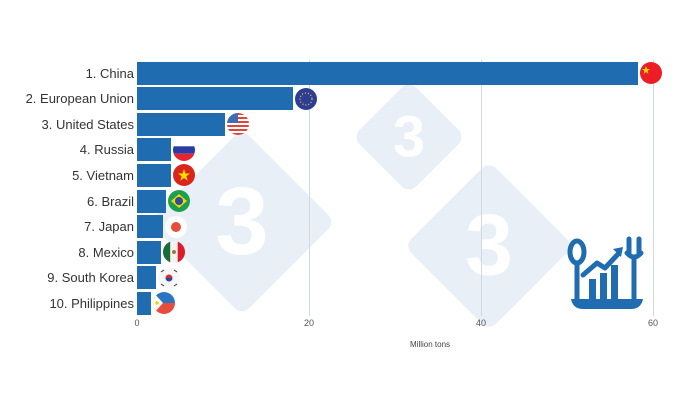 This screenshot has width=700, height=400. What do you see at coordinates (106, 252) in the screenshot?
I see `category-label: 8. Mexico` at bounding box center [106, 252].